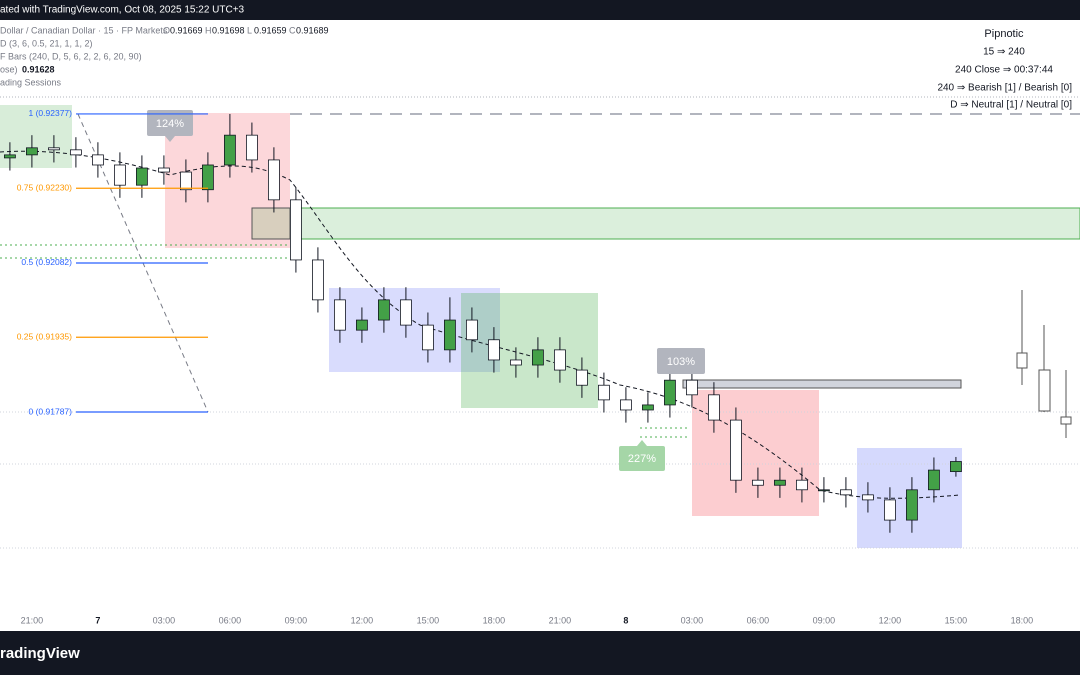  What do you see at coordinates (540, 10) in the screenshot?
I see `top-bar` at bounding box center [540, 10].